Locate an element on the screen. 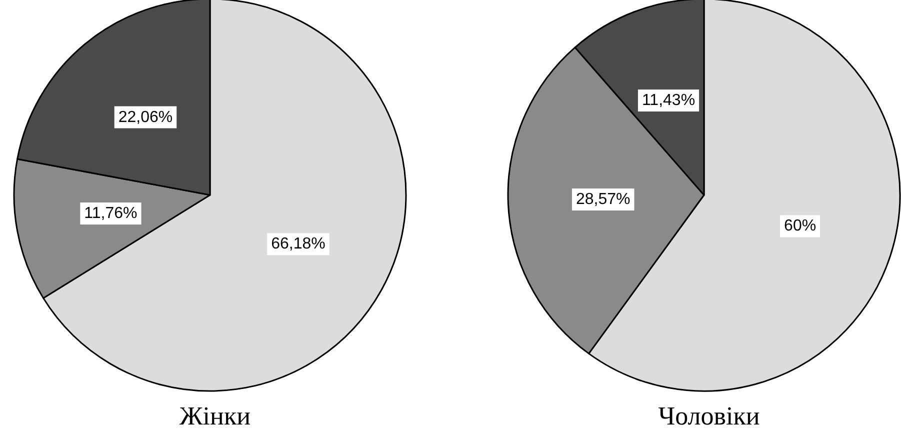 The image size is (901, 444). data-label: 11,43% is located at coordinates (669, 100).